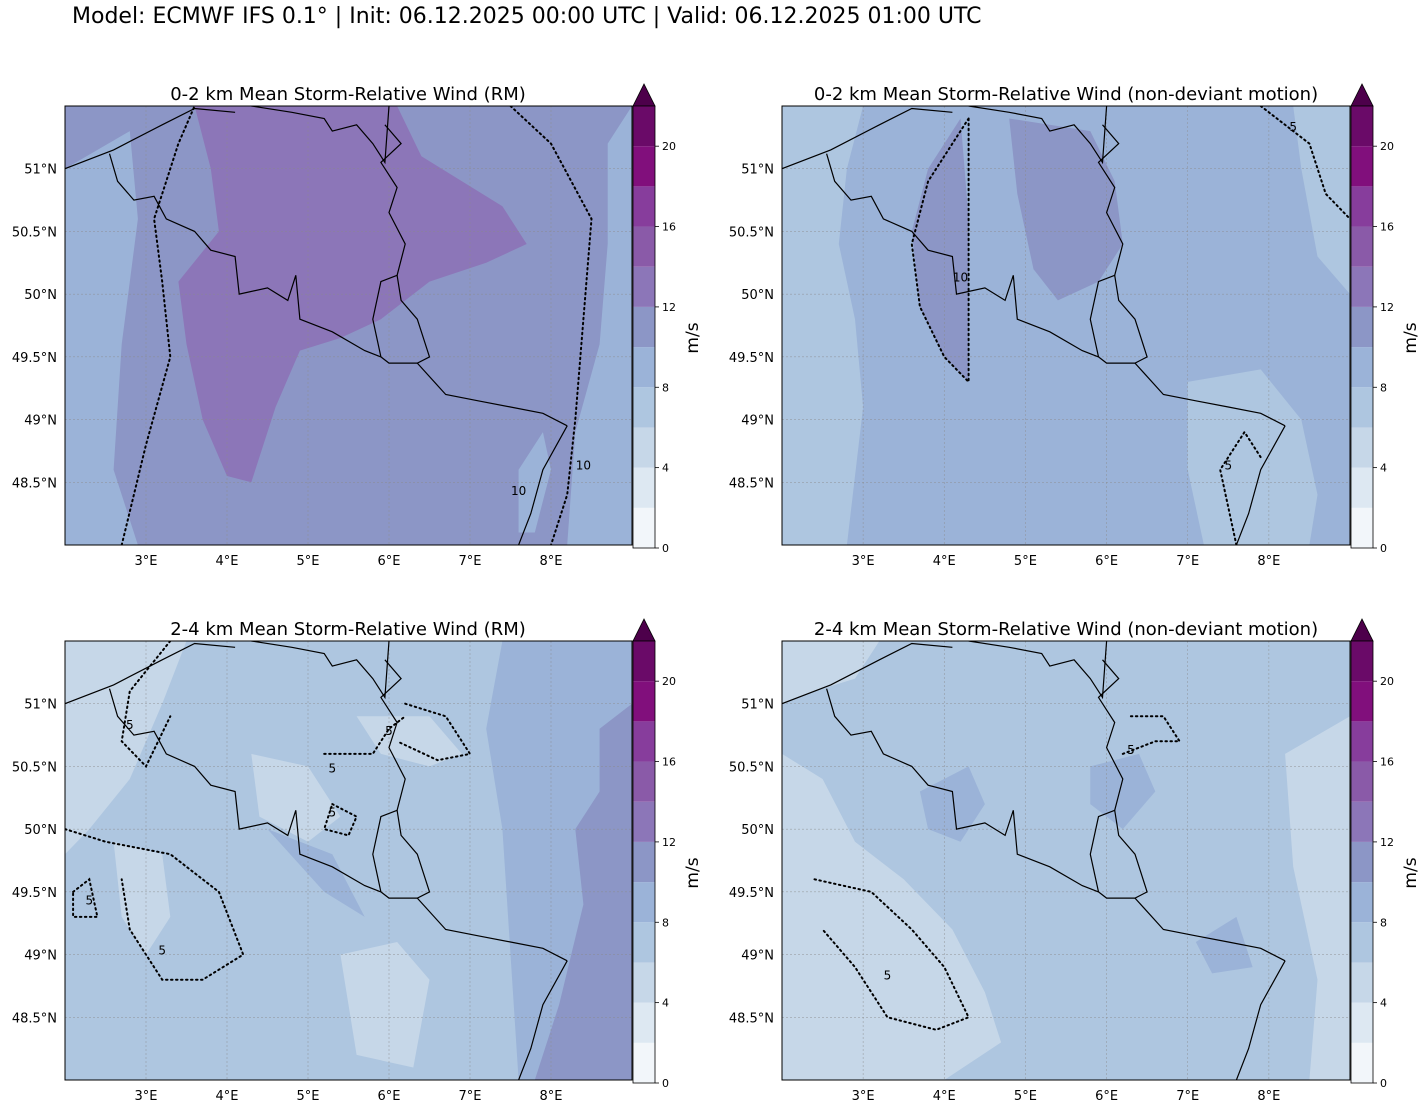 Image resolution: width=1428 pixels, height=1109 pixels. Describe the element at coordinates (1387, 146) in the screenshot. I see `colorbar-tick-label: 20` at that location.